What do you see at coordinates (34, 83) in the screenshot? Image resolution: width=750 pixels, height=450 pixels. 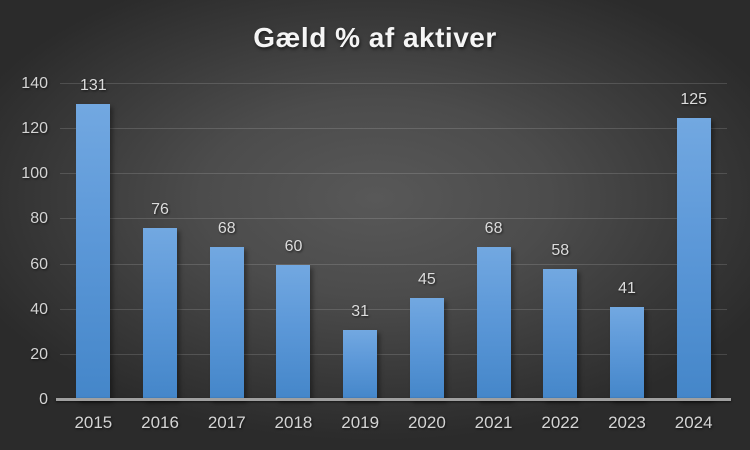 I see `y-axis-tick-label: 140` at bounding box center [34, 83].